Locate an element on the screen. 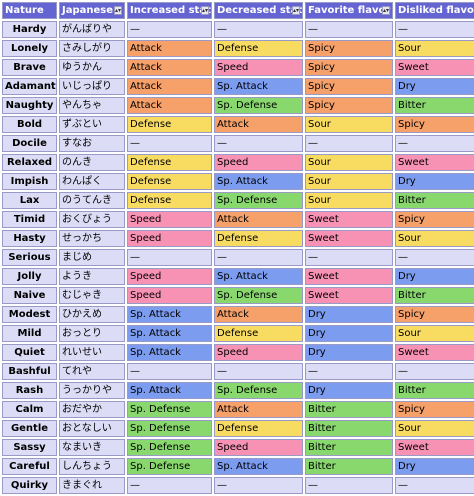 Image resolution: width=474 pixels, height=496 pixels. header-increased-stat: Increased stat ▴▾ is located at coordinates (169, 10).